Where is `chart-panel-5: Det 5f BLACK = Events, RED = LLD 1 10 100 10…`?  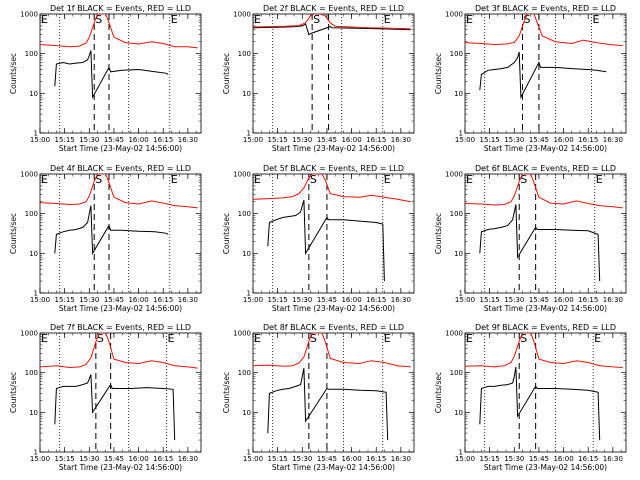 chart-panel-5: Det 5f BLACK = Events, RED = LLD 1 10 100 10… is located at coordinates (318, 238).